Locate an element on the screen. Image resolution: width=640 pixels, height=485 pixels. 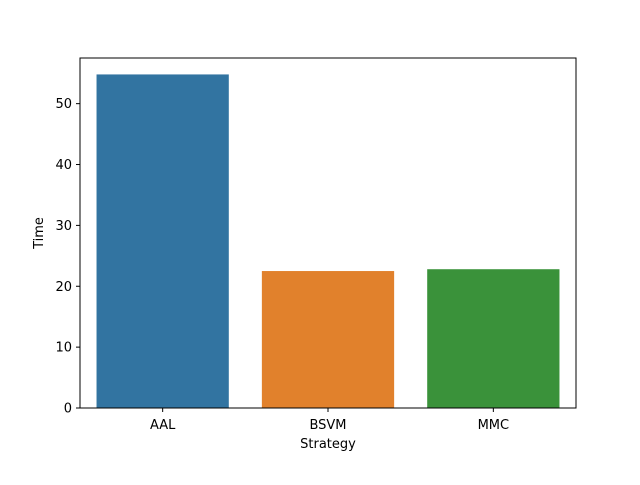
y-tick-label: 40 is located at coordinates (63, 165).